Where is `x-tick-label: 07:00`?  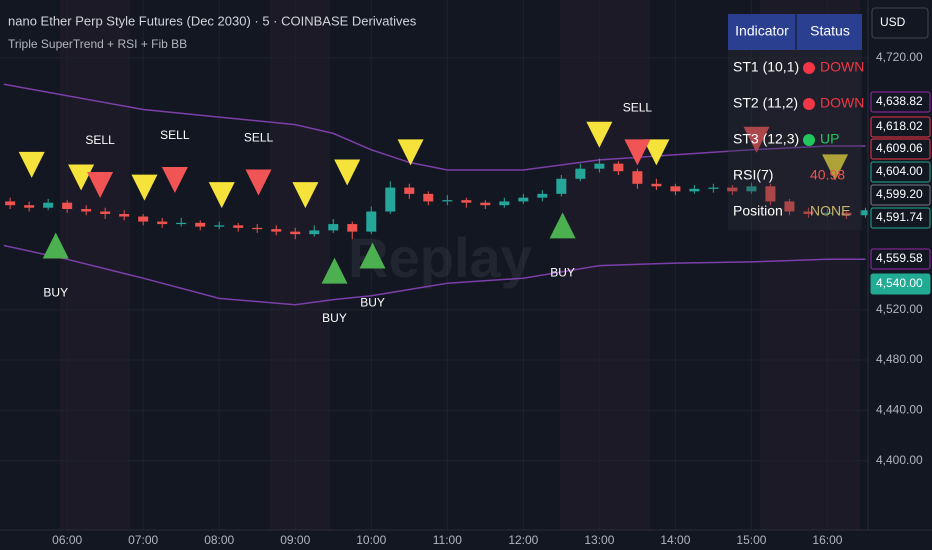
x-tick-label: 07:00 is located at coordinates (143, 540).